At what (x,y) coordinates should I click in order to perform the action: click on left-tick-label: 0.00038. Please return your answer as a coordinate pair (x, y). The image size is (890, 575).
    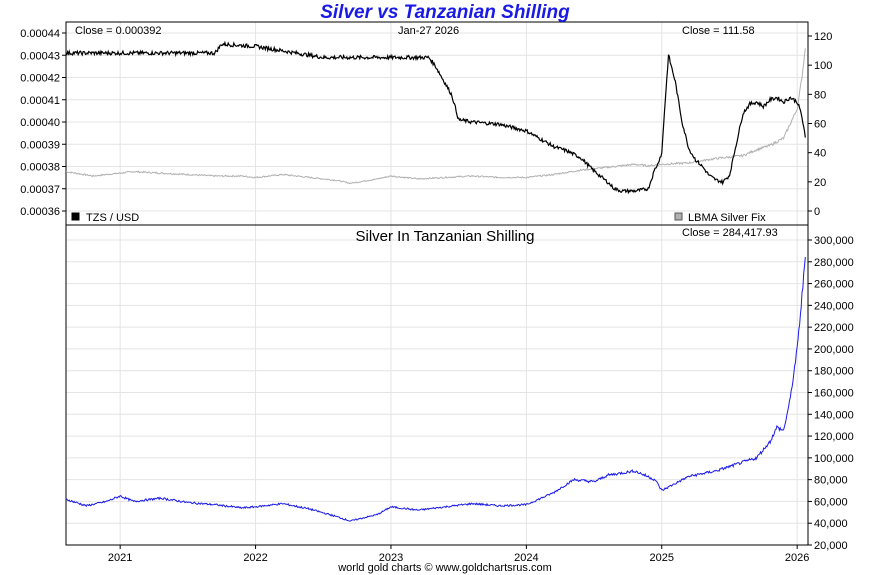
    Looking at the image, I should click on (40, 168).